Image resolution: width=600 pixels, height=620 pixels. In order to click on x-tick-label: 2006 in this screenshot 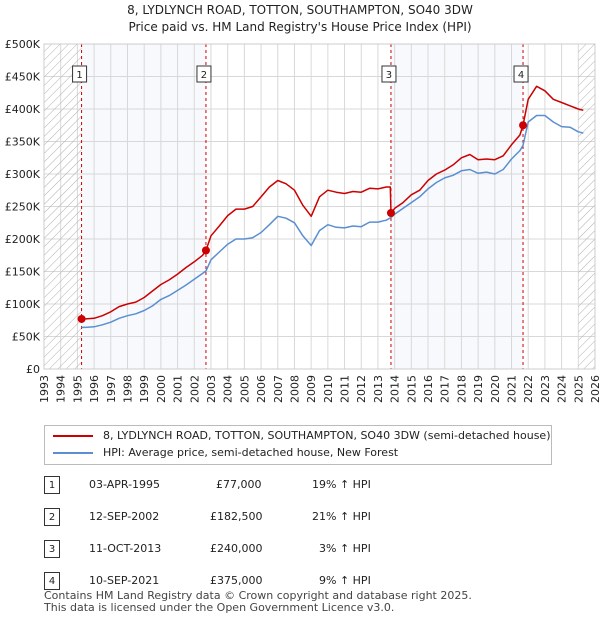, I will do `click(261, 389)`.